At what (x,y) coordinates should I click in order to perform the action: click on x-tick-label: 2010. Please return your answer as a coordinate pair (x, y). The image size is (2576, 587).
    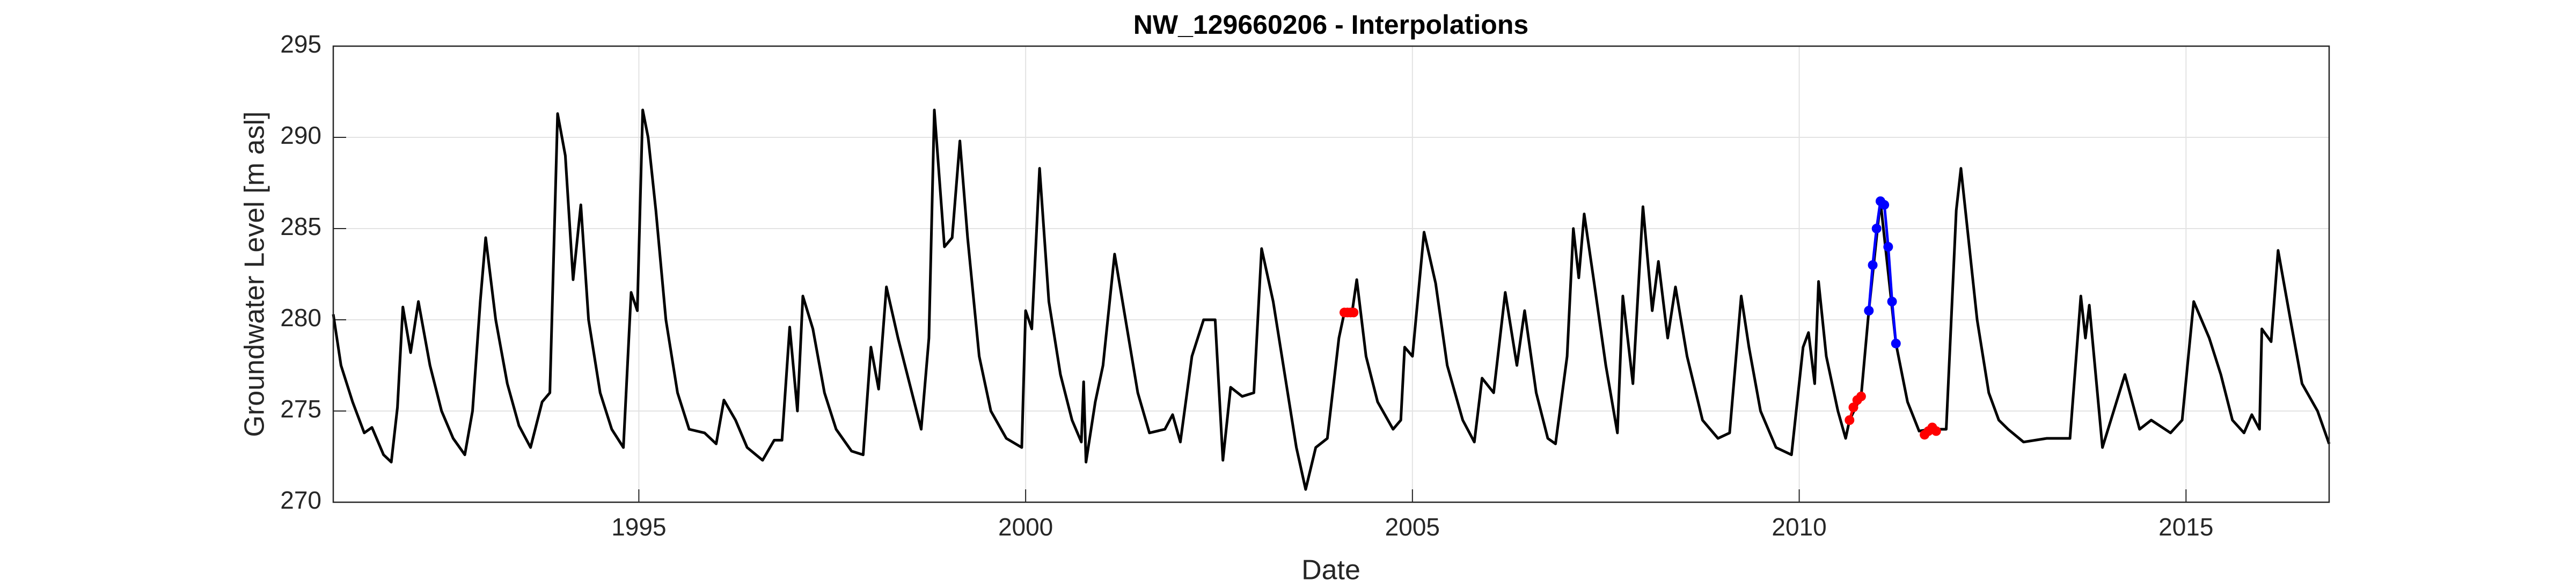
    Looking at the image, I should click on (1799, 527).